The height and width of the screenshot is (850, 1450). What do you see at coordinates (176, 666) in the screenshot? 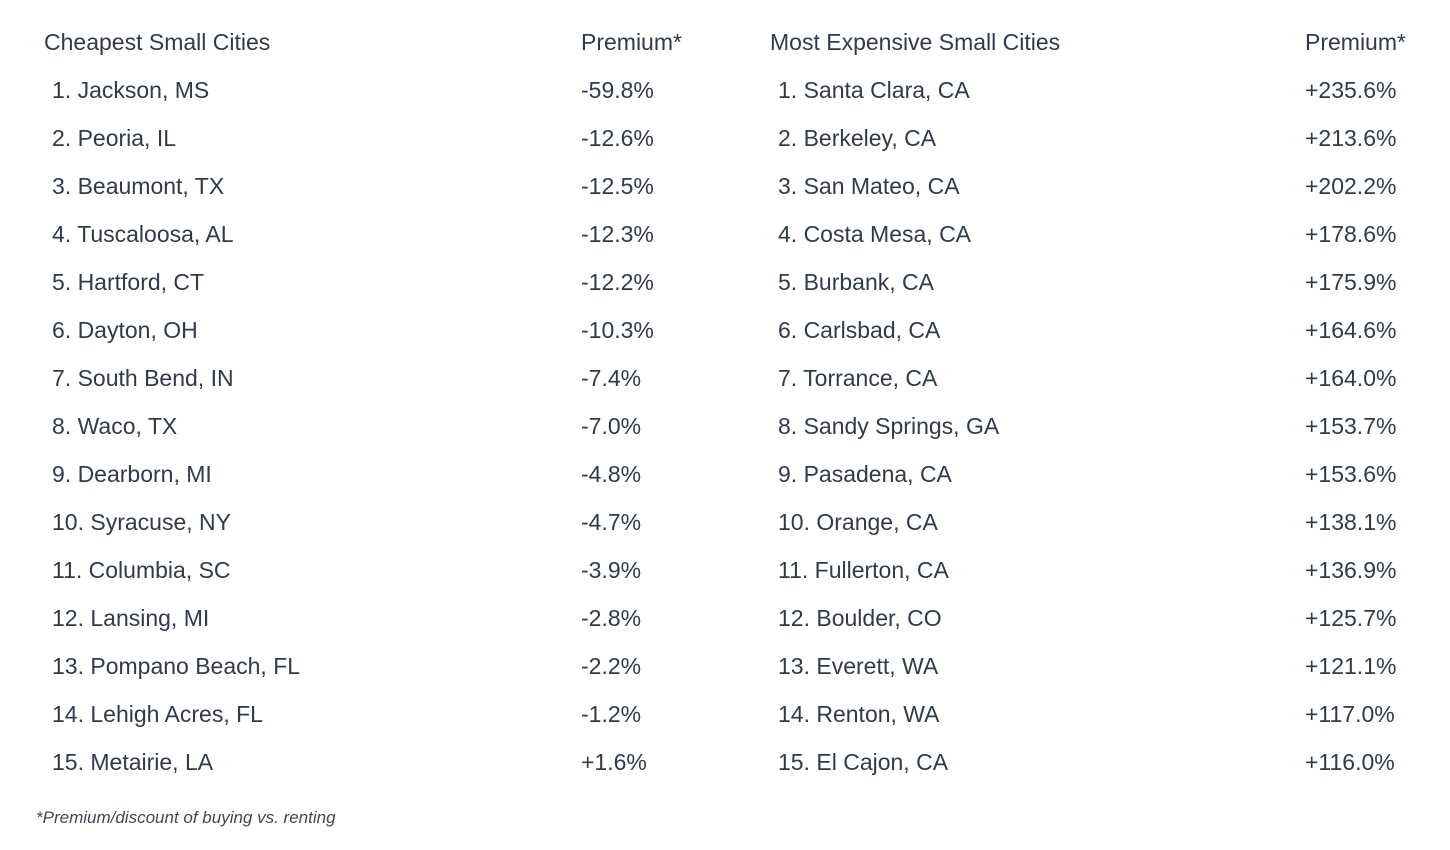
I see `city-name: 13. Pompano Beach, FL` at bounding box center [176, 666].